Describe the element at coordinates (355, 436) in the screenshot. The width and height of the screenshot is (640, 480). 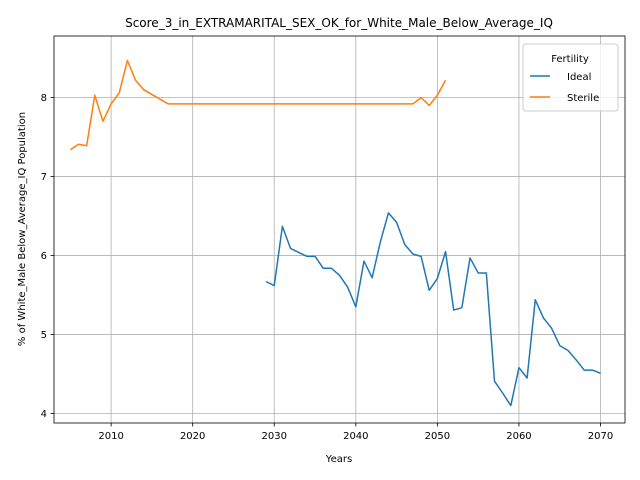
I see `x-tick-label: 2040` at that location.